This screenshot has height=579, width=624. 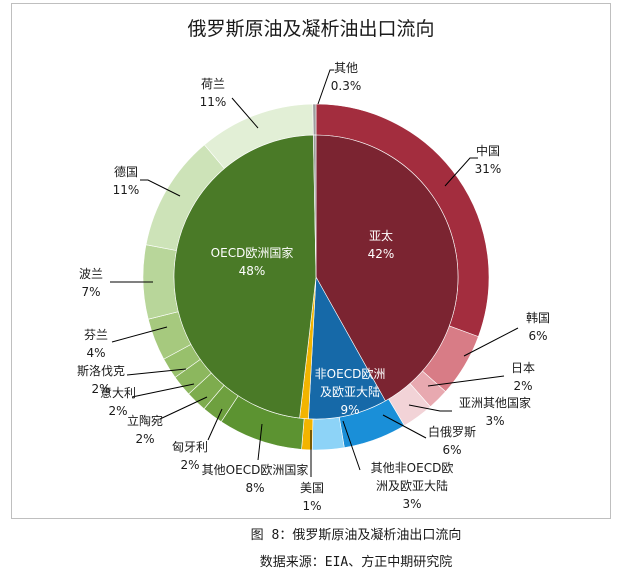 What do you see at coordinates (91, 283) in the screenshot?
I see `outer-label-13: 波兰 7%` at bounding box center [91, 283].